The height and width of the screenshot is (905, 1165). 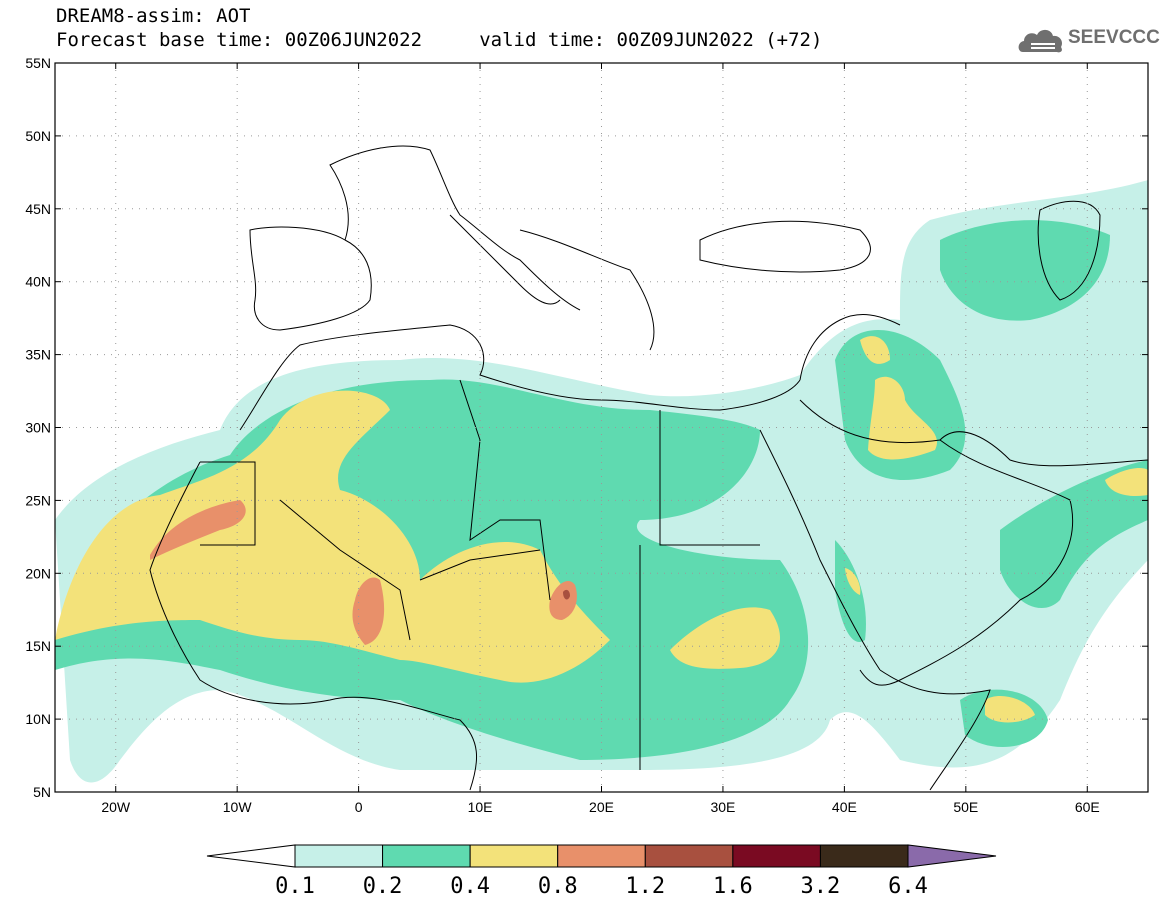 What do you see at coordinates (821, 886) in the screenshot?
I see `colorbar-level-label: 3.2` at bounding box center [821, 886].